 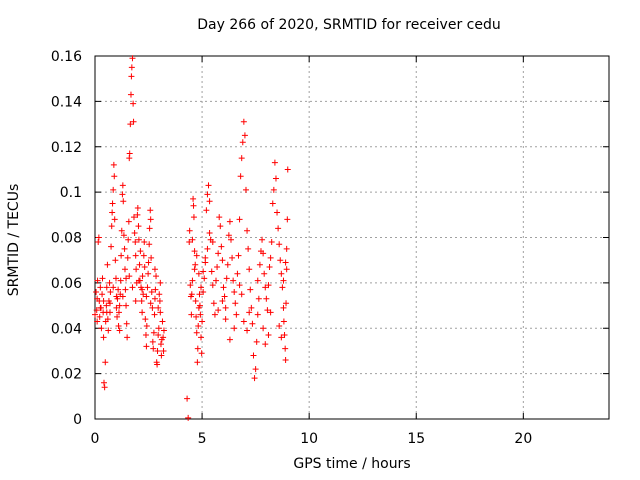 I want to click on y-tick-label: 0.14, so click(x=66, y=102).